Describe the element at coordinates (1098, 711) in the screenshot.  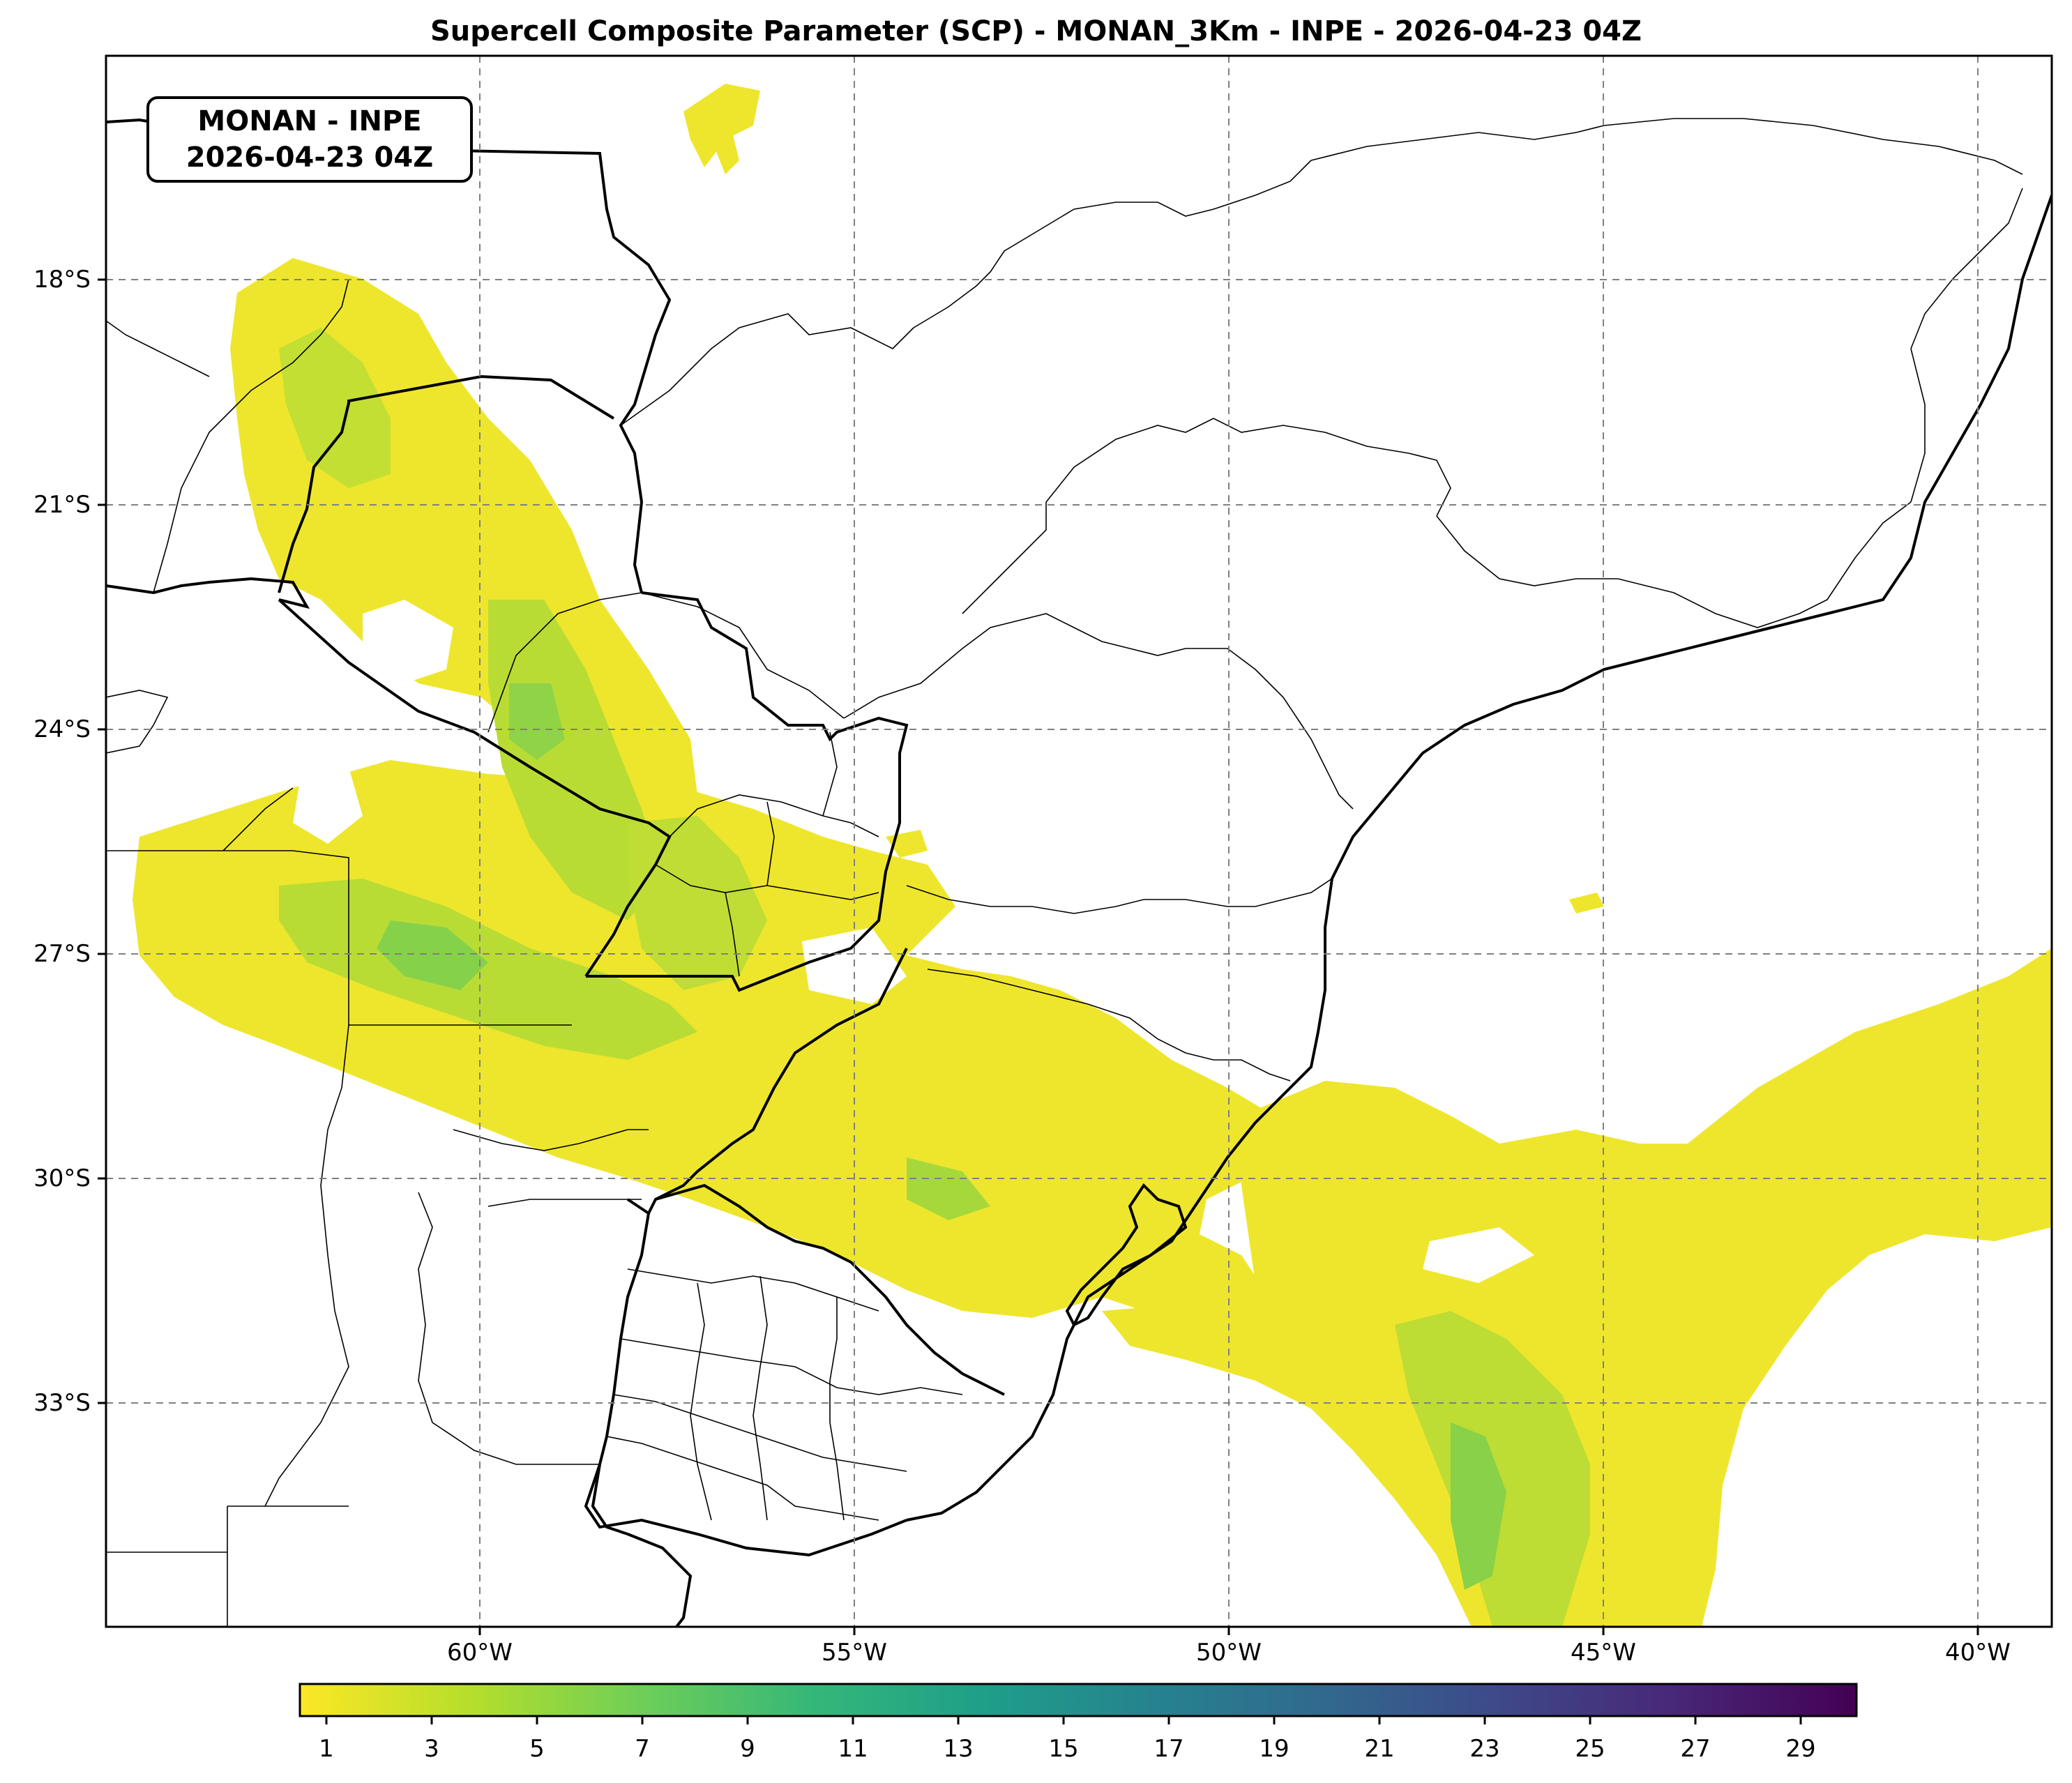
I see `border-sp-pr` at that location.